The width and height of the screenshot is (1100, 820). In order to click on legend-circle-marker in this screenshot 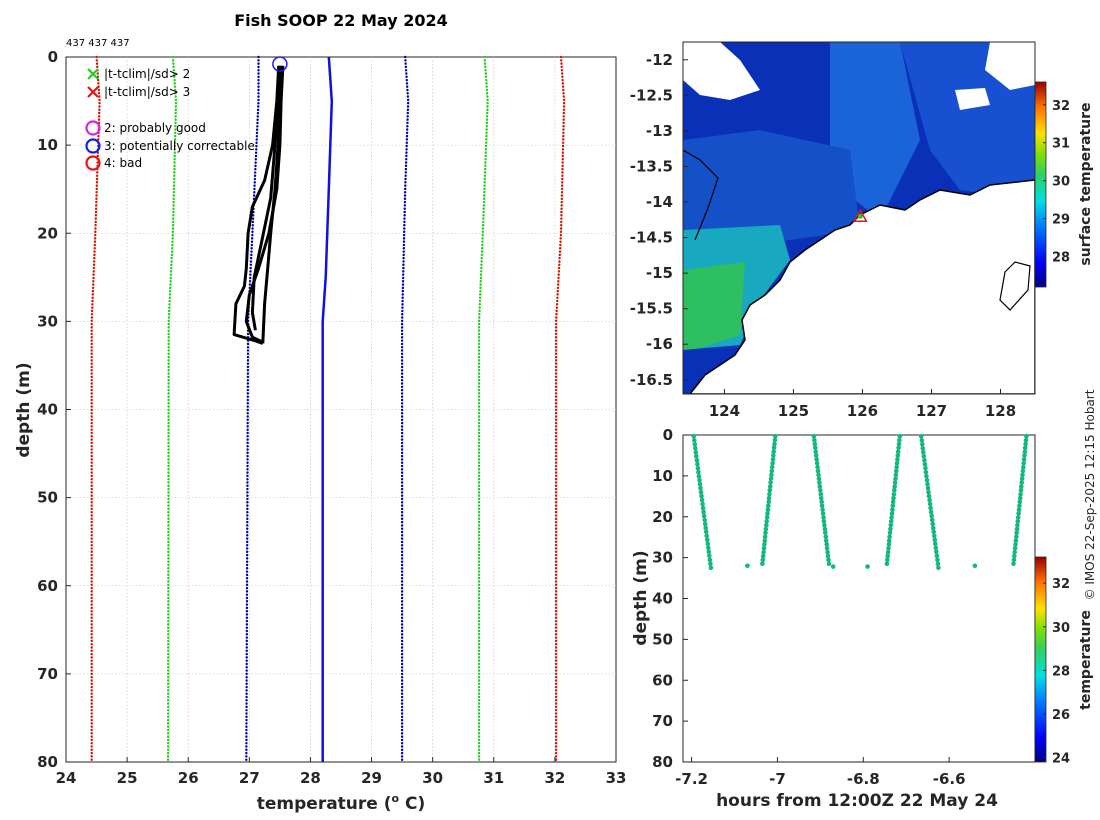, I will do `click(93, 146)`.